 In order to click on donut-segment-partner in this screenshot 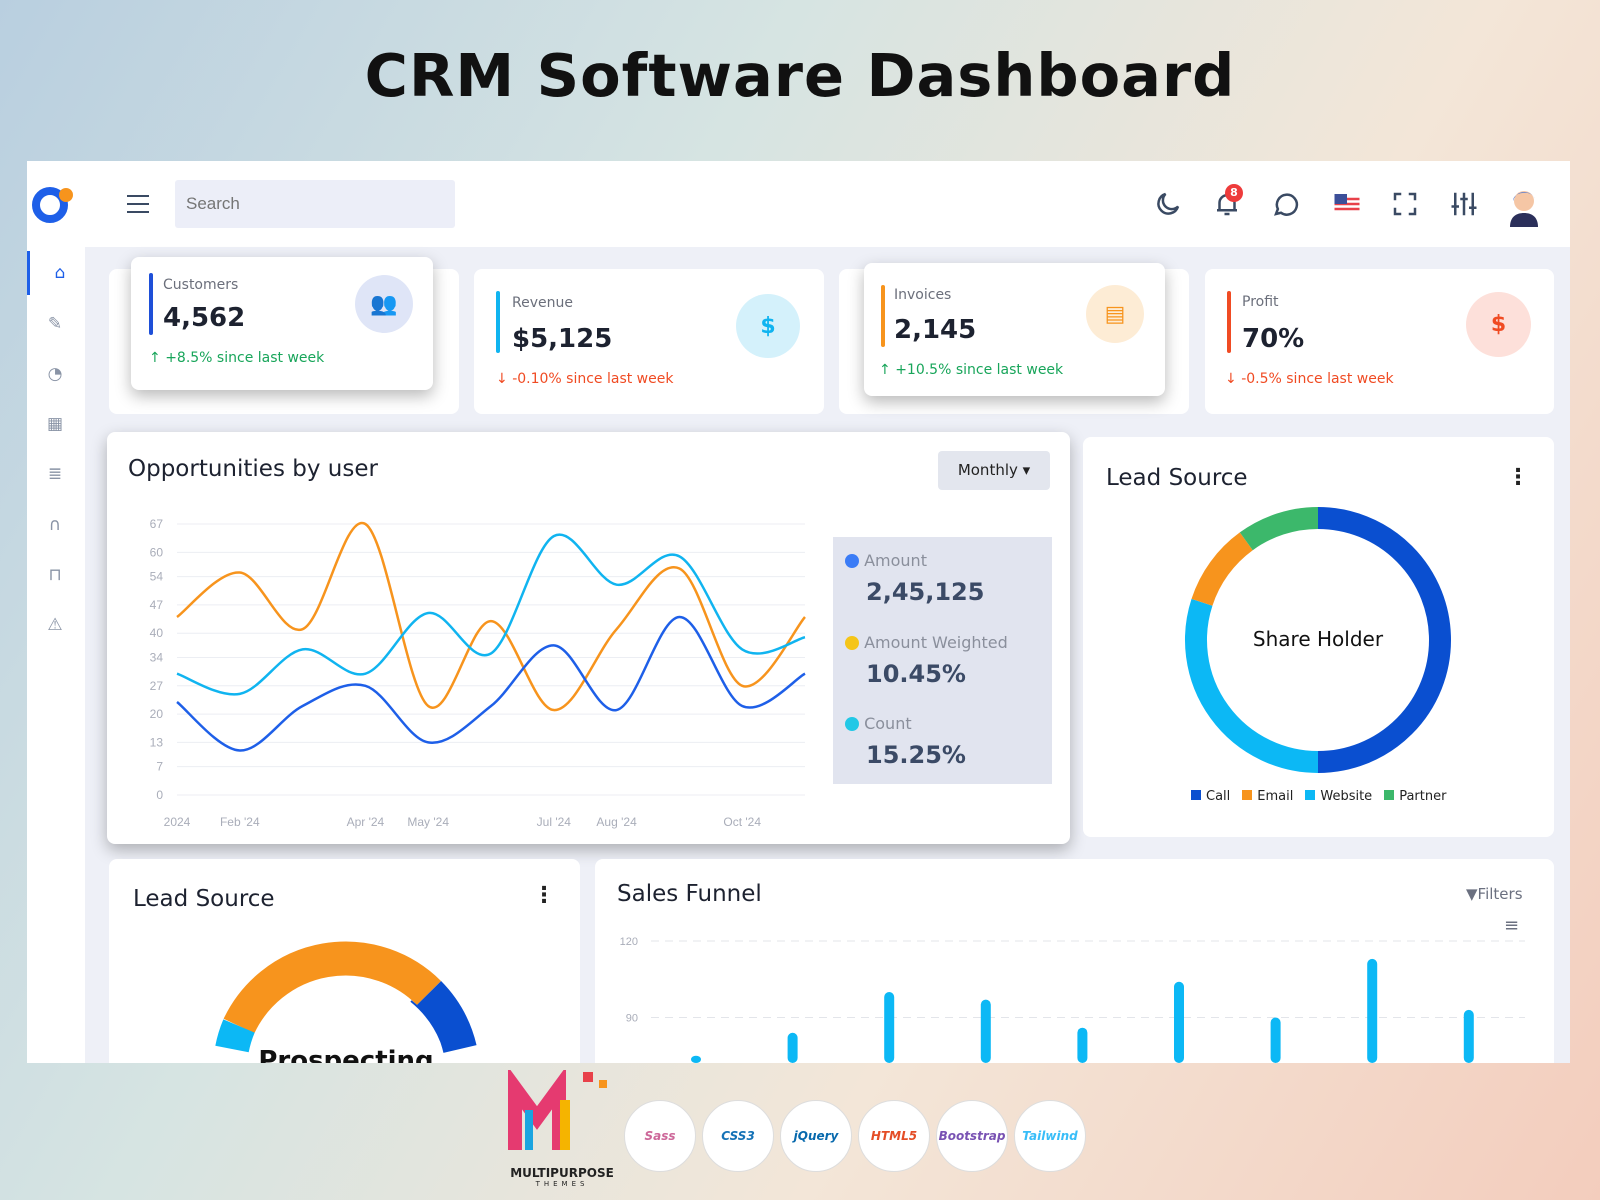, I will do `click(1279, 529)`.